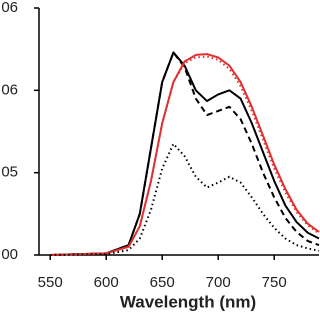 The image size is (320, 320). Describe the element at coordinates (218, 282) in the screenshot. I see `x-tick-label: 700` at that location.